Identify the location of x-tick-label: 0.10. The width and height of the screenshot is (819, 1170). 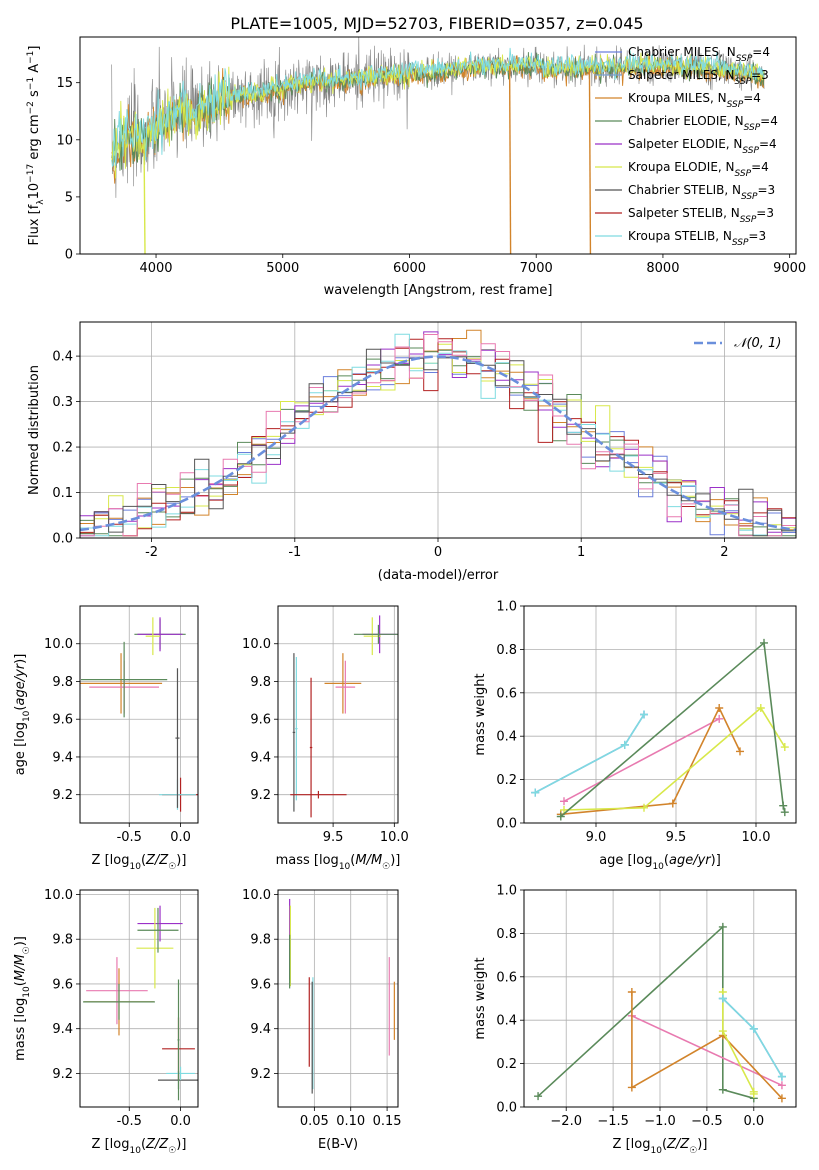
(350, 1121).